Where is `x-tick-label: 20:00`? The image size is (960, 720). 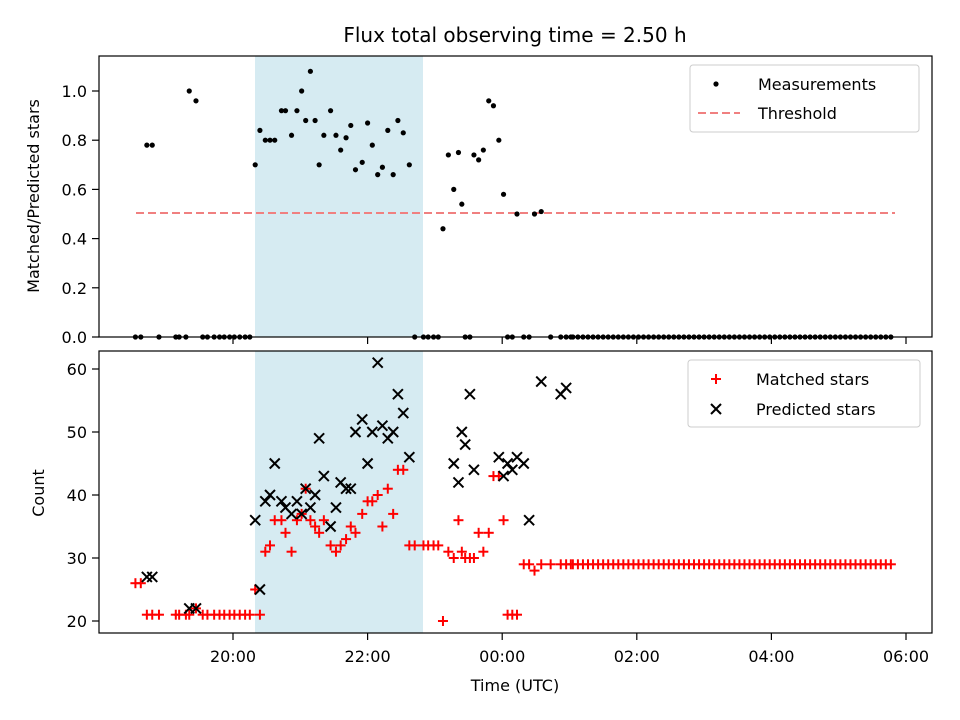 x-tick-label: 20:00 is located at coordinates (233, 656).